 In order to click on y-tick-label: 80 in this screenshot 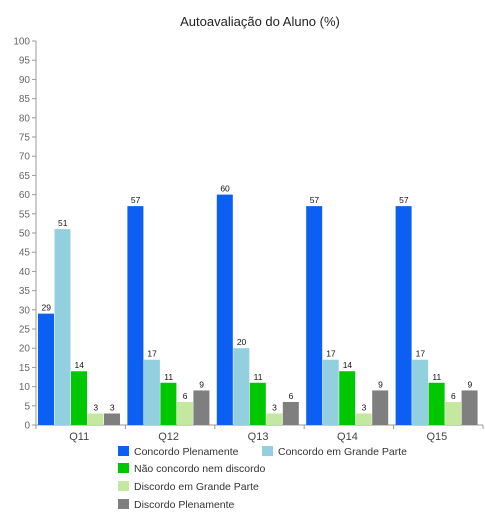, I will do `click(25, 118)`.